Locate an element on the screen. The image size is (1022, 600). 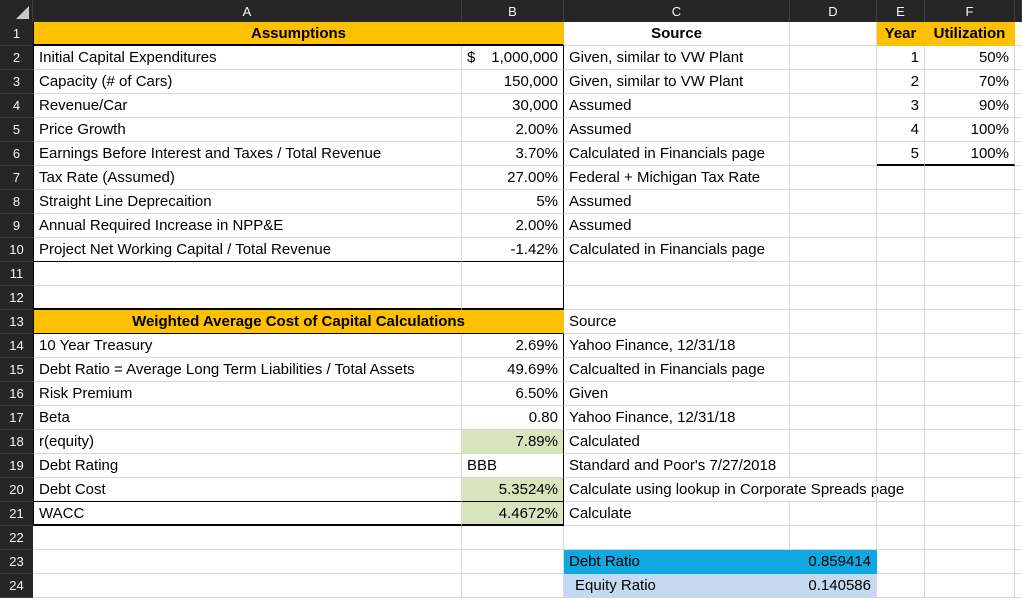
cell-A2: Initial Capital Expenditures is located at coordinates (247, 58).